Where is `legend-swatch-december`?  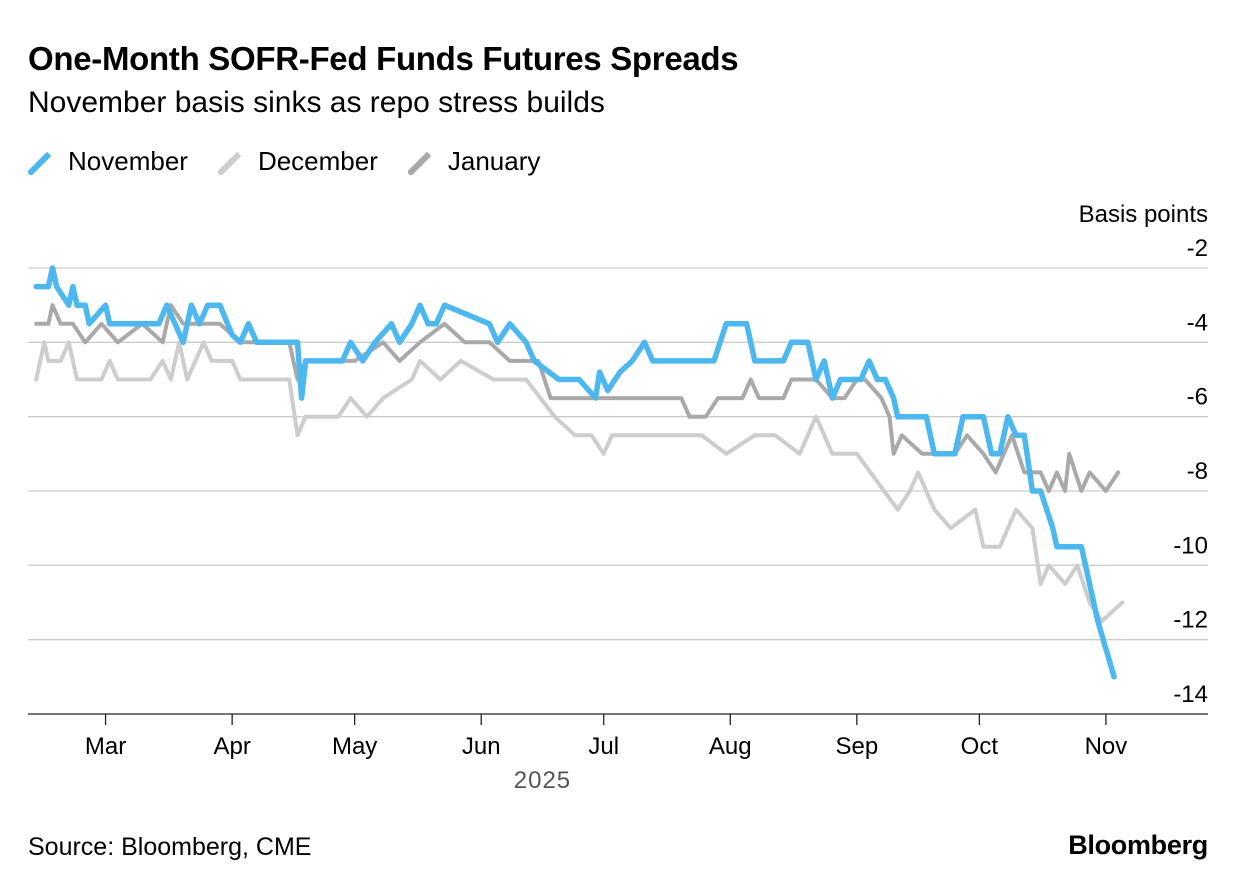 legend-swatch-december is located at coordinates (229, 163).